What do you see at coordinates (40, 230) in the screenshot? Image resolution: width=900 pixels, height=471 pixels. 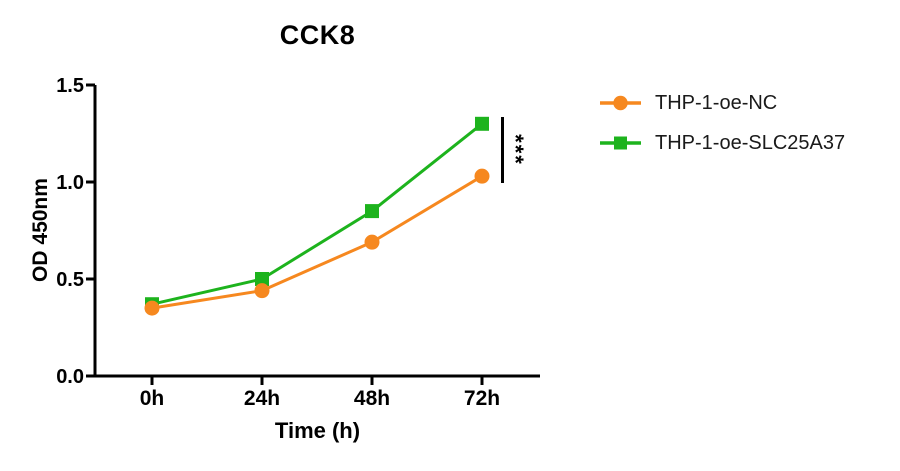 I see `y-axis-label: OD 450nm` at bounding box center [40, 230].